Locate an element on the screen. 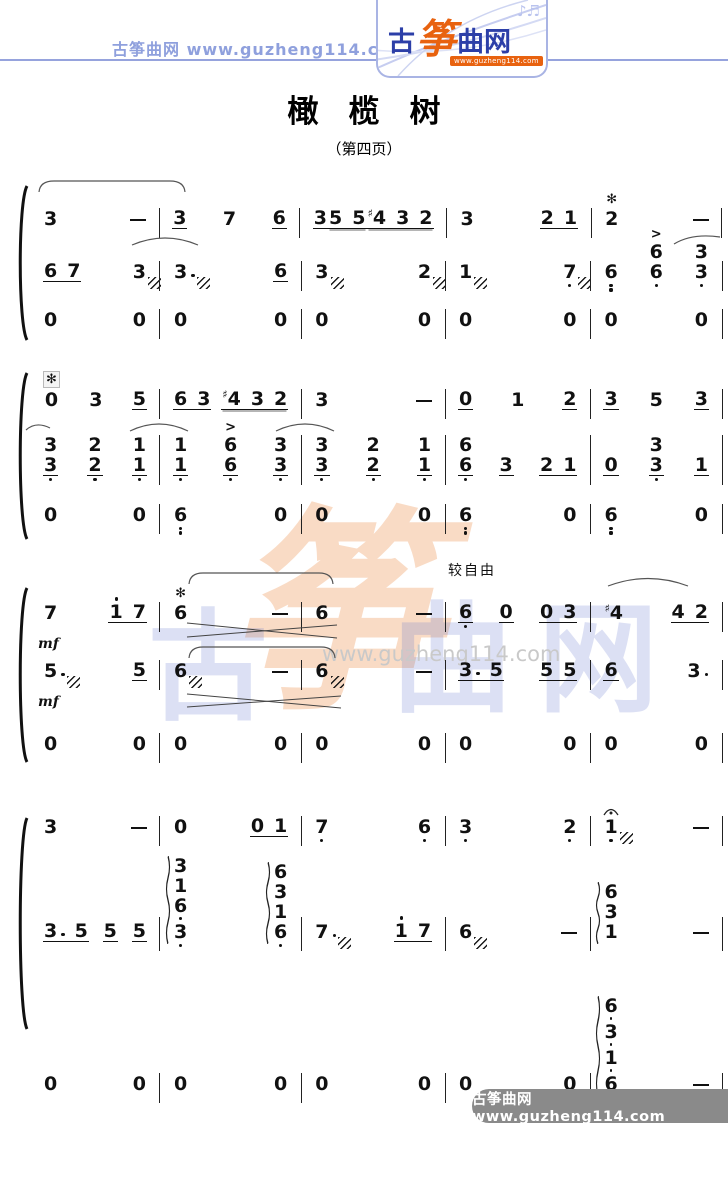 Image resolution: width=728 pixels, height=1200 pixels. beamed-notes: ♯ 4 3 2 is located at coordinates (400, 218).